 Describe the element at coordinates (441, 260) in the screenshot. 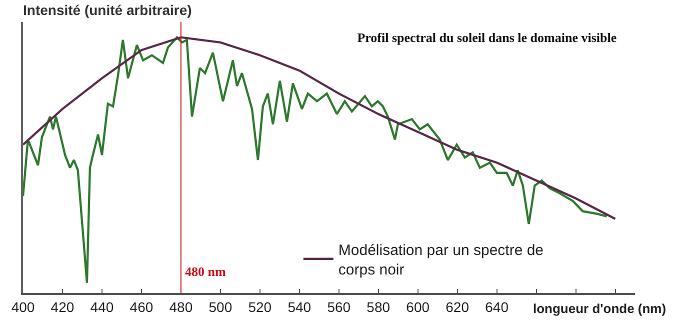

I see `legend-label: Modélisation par un spectre de corps noir` at that location.